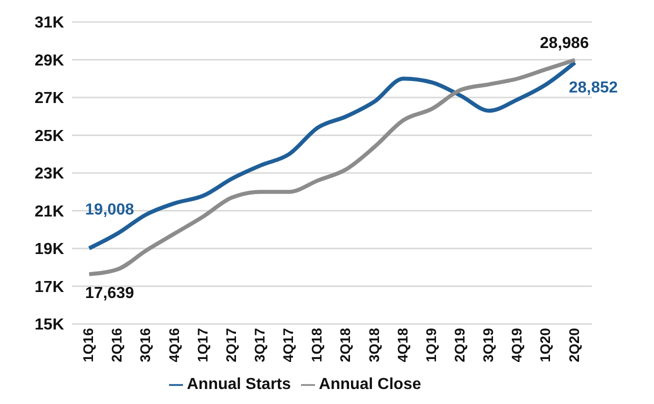 The image size is (654, 404). Describe the element at coordinates (238, 384) in the screenshot. I see `legend-label: Annual Starts` at that location.